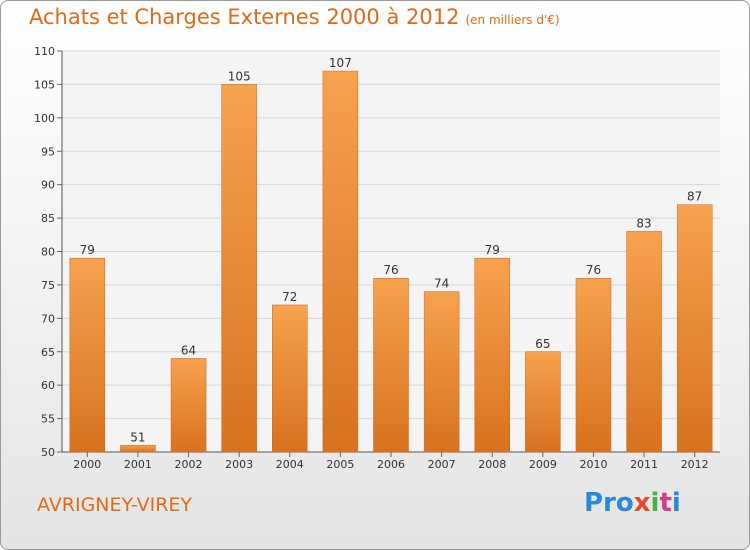 This screenshot has width=750, height=550. What do you see at coordinates (137, 437) in the screenshot?
I see `bar-value-label: 51` at bounding box center [137, 437].